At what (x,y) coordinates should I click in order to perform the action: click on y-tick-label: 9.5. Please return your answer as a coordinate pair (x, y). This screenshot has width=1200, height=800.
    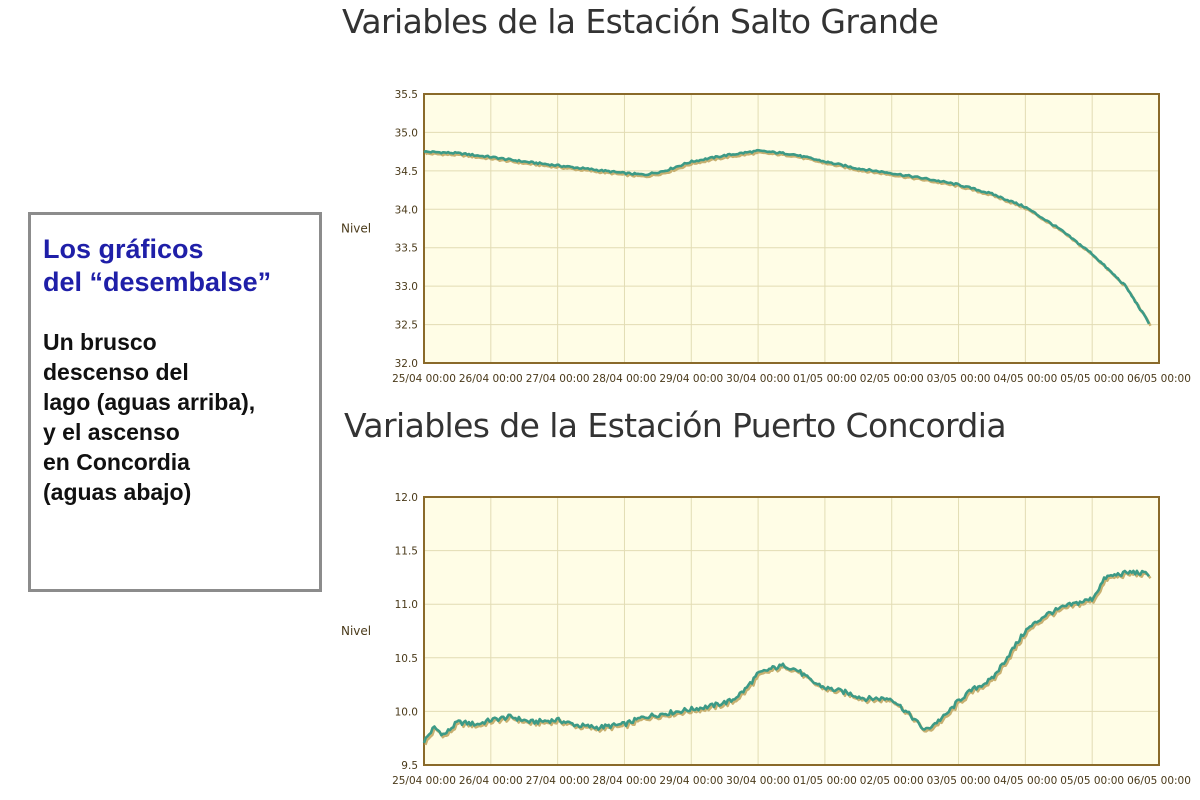
    Looking at the image, I should click on (409, 766).